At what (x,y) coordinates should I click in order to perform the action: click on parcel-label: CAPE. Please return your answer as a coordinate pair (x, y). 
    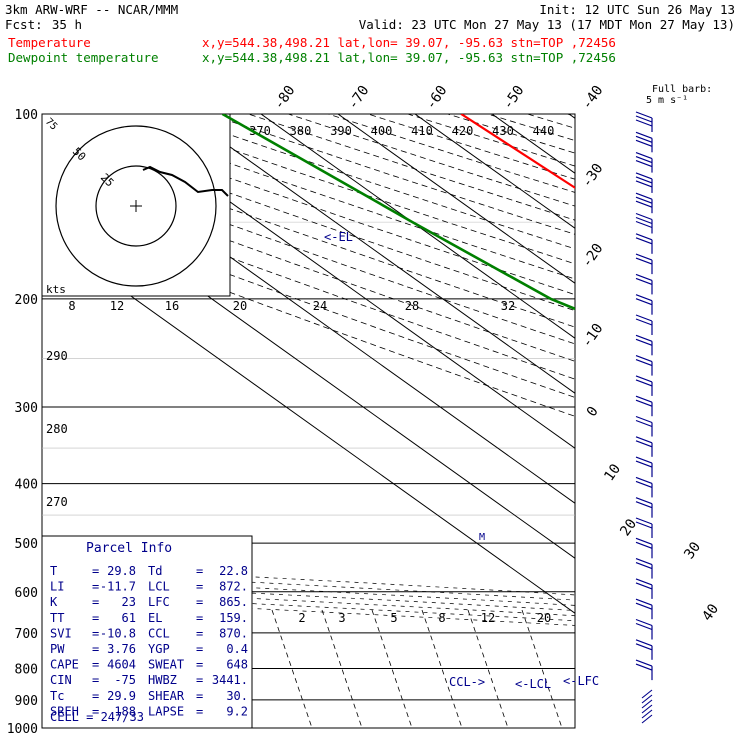
    Looking at the image, I should click on (64, 665).